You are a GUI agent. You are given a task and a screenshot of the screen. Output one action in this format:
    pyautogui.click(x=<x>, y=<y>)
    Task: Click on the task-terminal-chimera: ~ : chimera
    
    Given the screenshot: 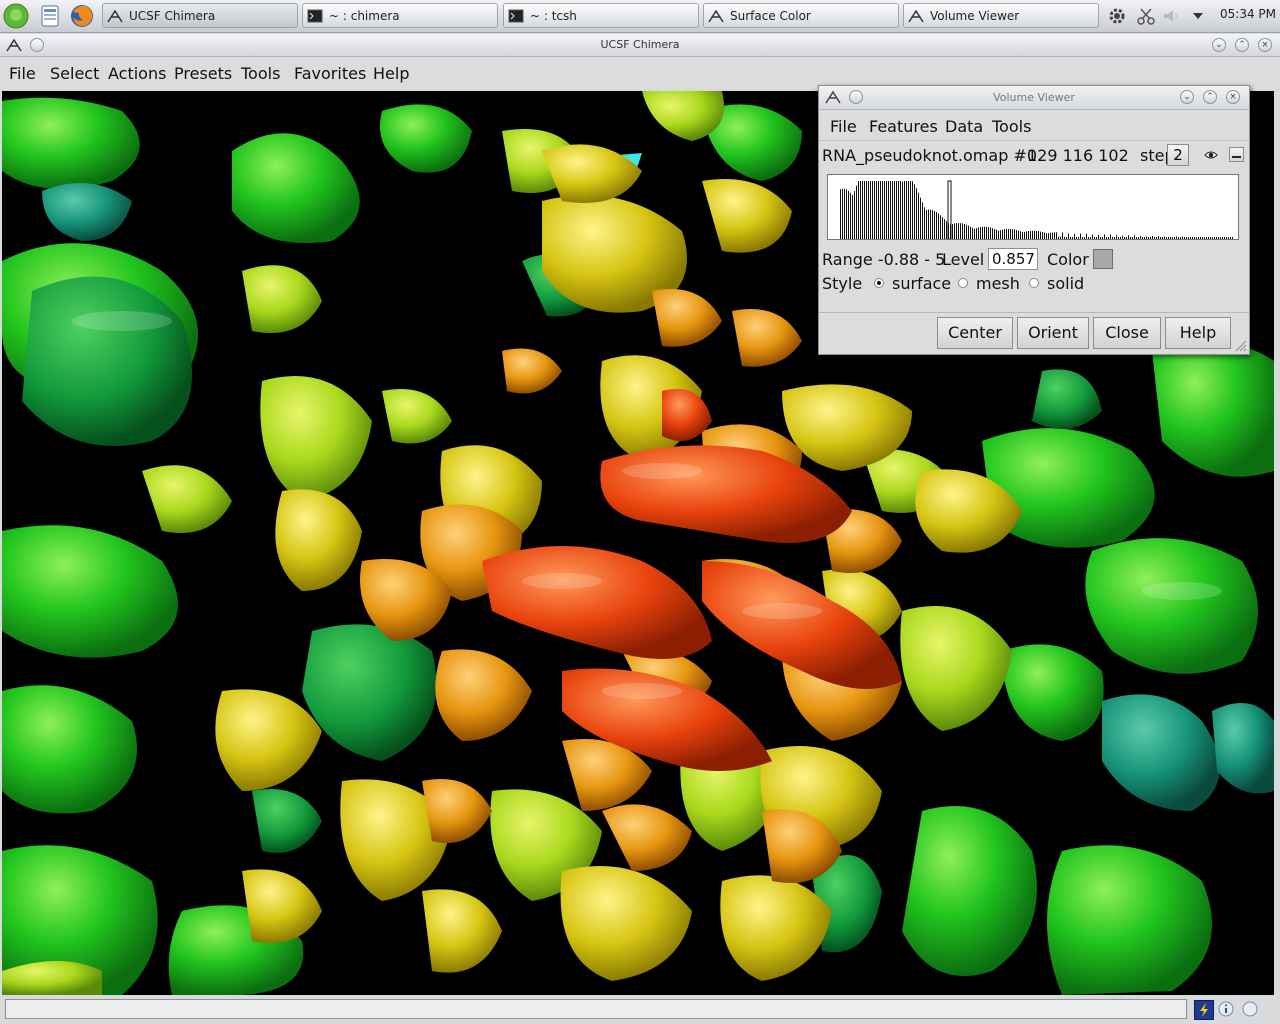 What is the action you would take?
    pyautogui.click(x=400, y=15)
    